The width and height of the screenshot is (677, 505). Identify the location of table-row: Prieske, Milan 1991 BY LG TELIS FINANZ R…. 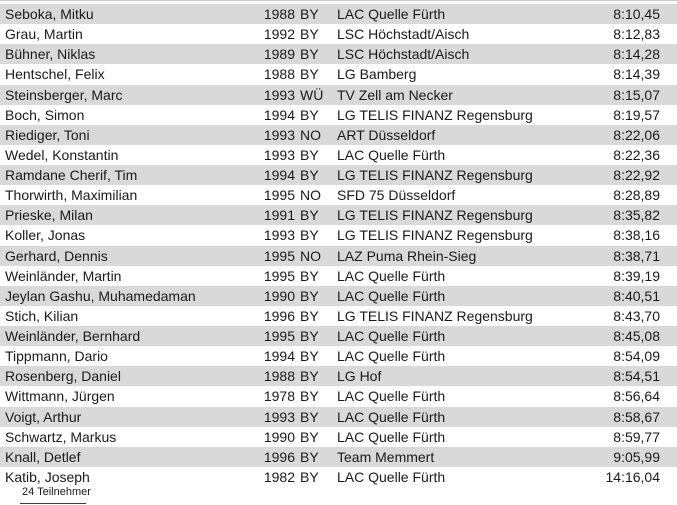
(338, 215).